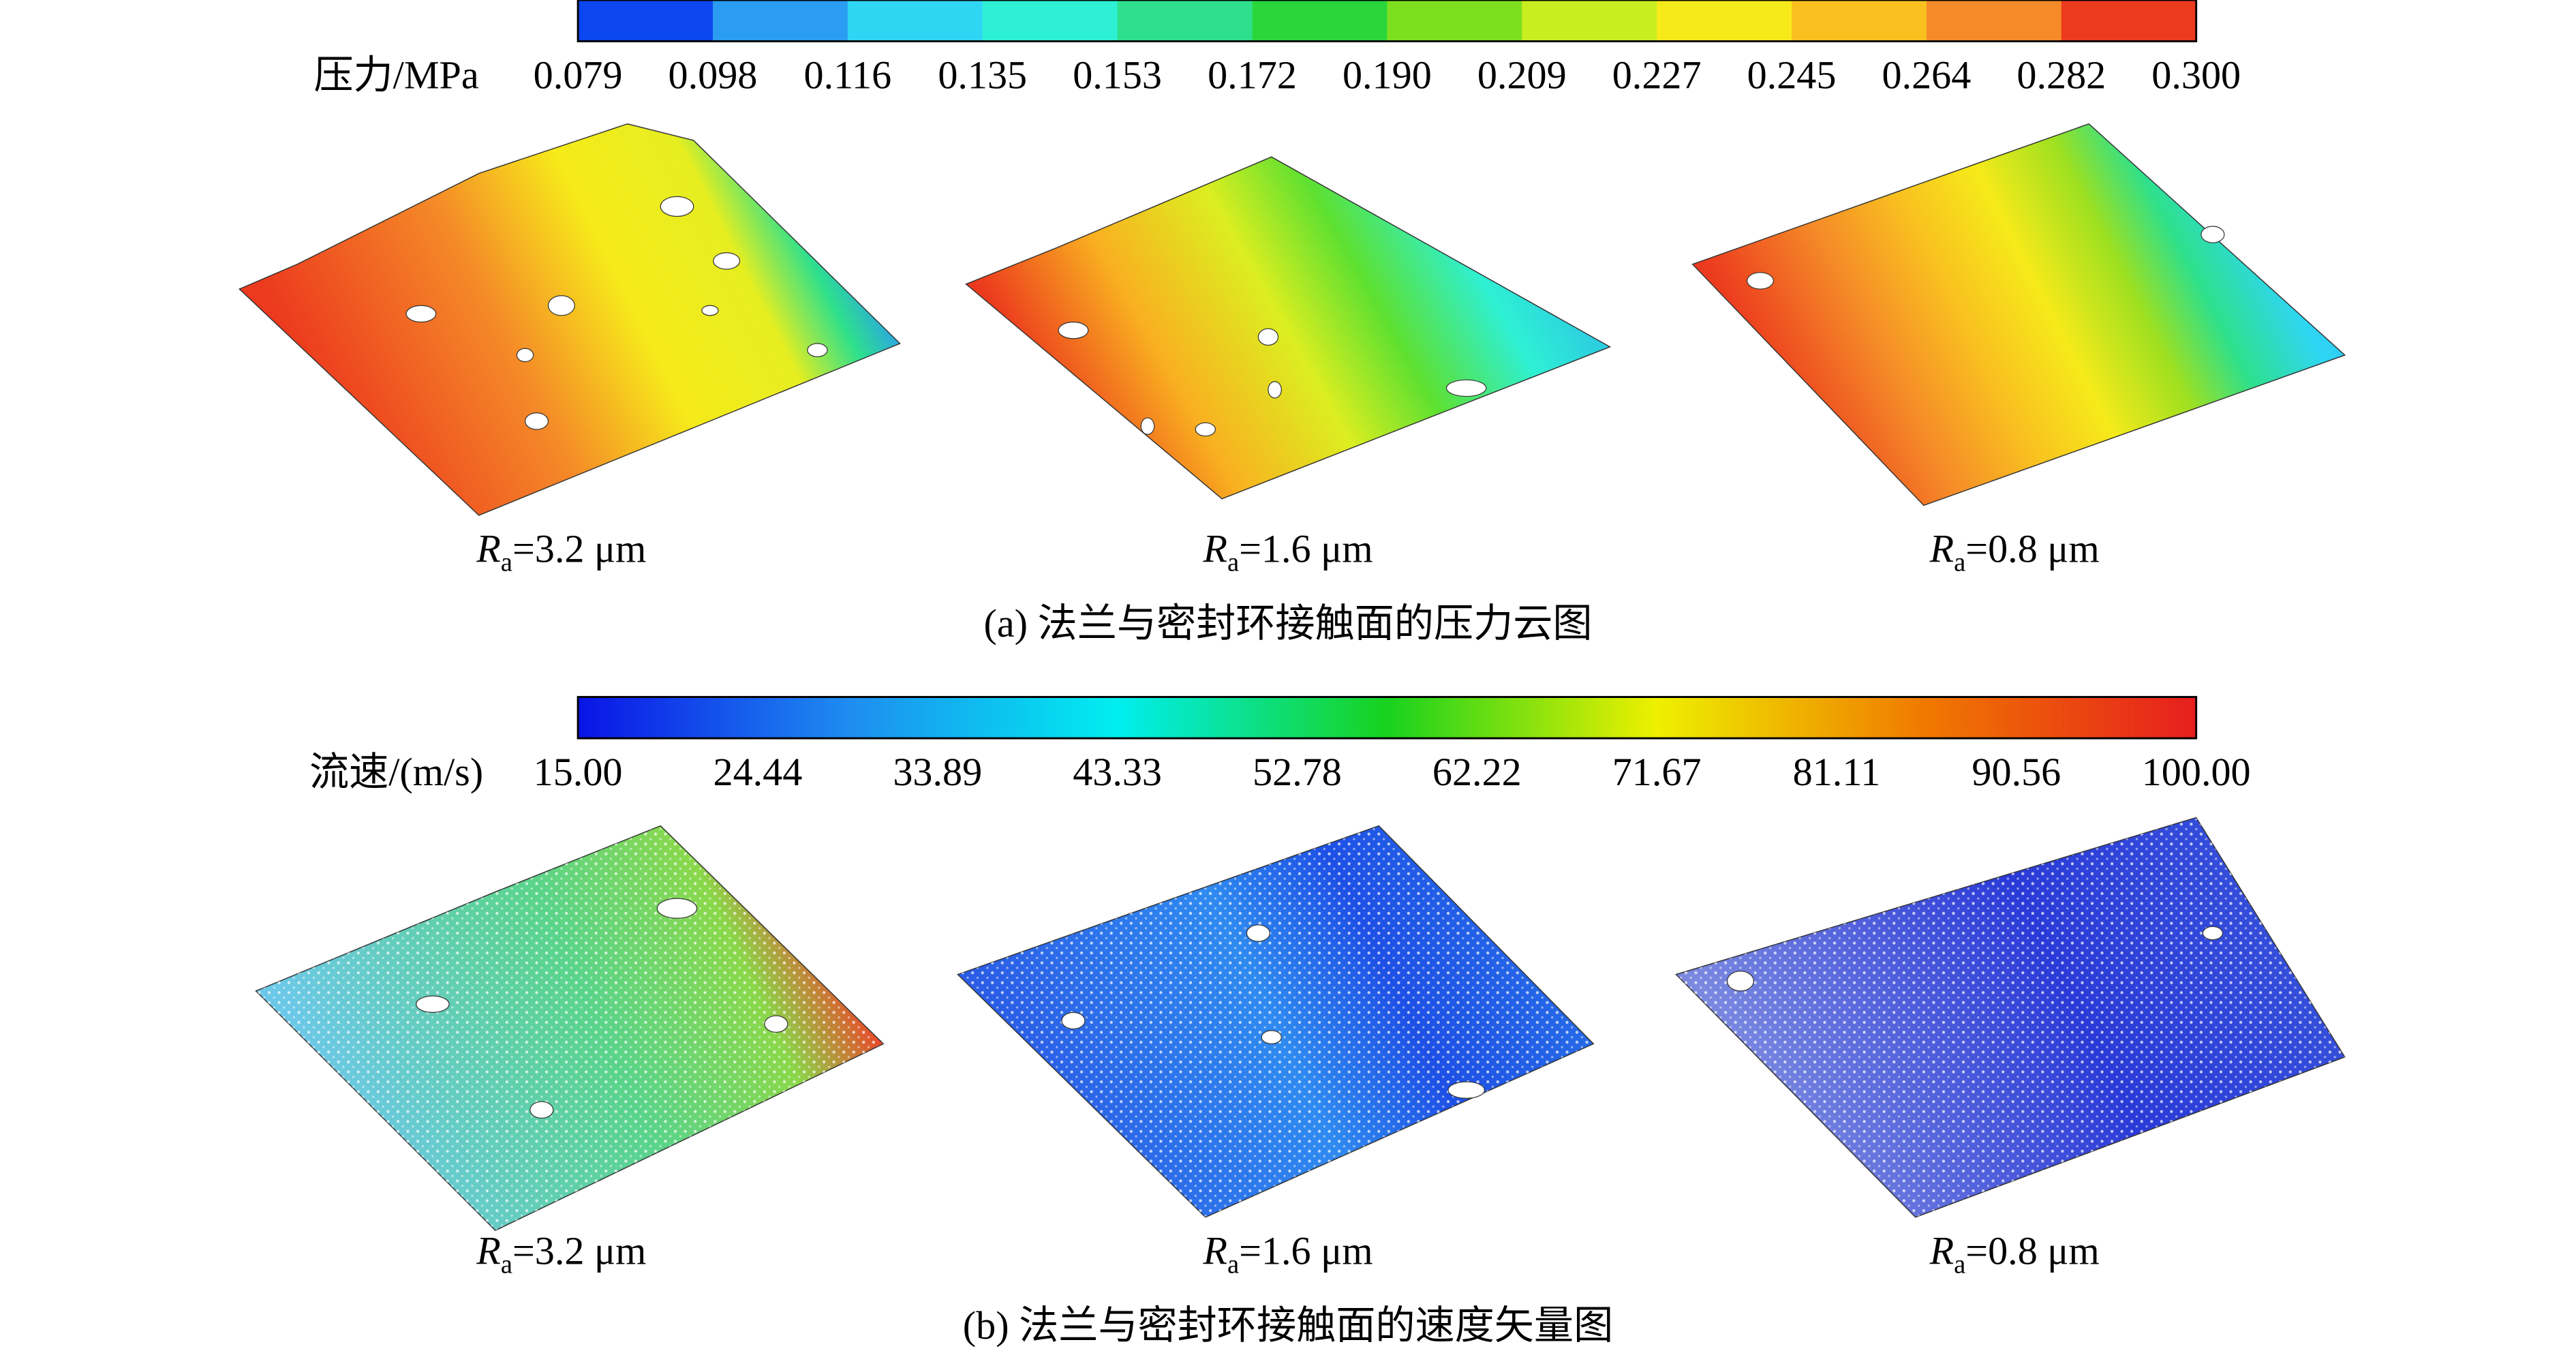 The image size is (2576, 1353). Describe the element at coordinates (1927, 75) in the screenshot. I see `colorbar-tick-label: 0.264` at that location.